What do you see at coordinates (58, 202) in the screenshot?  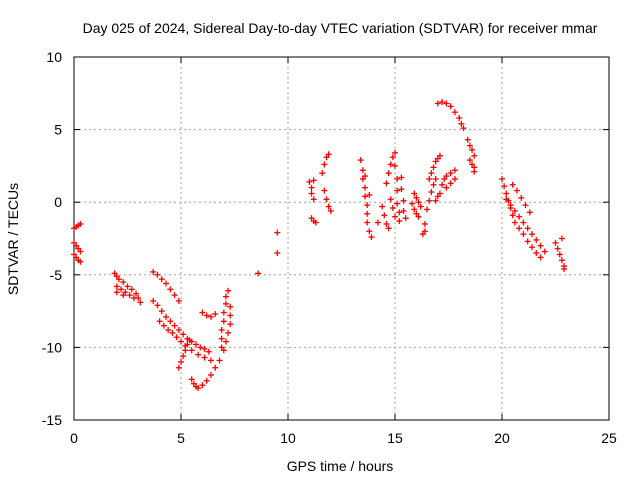 I see `y-tick-label: 0` at bounding box center [58, 202].